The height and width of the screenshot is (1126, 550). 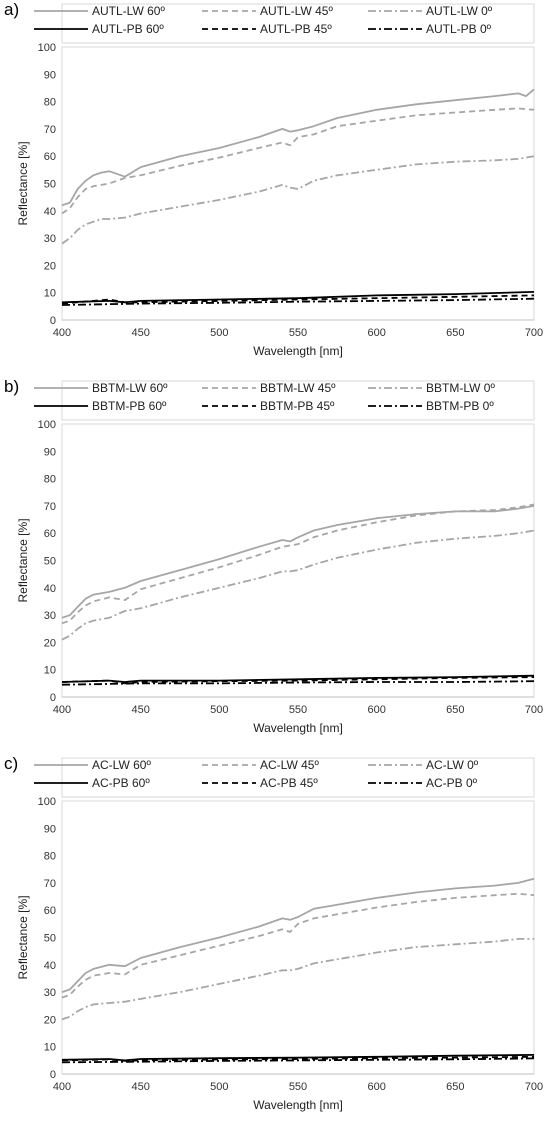 What do you see at coordinates (129, 406) in the screenshot?
I see `legend-label: BBTM-PB 60º` at bounding box center [129, 406].